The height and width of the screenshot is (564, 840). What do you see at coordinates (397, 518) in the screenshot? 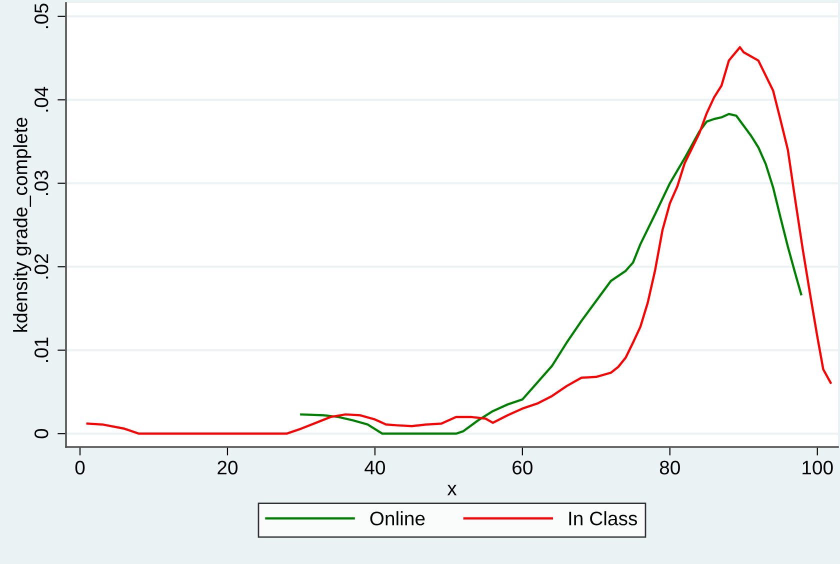
I see `legend-label: Online` at bounding box center [397, 518].